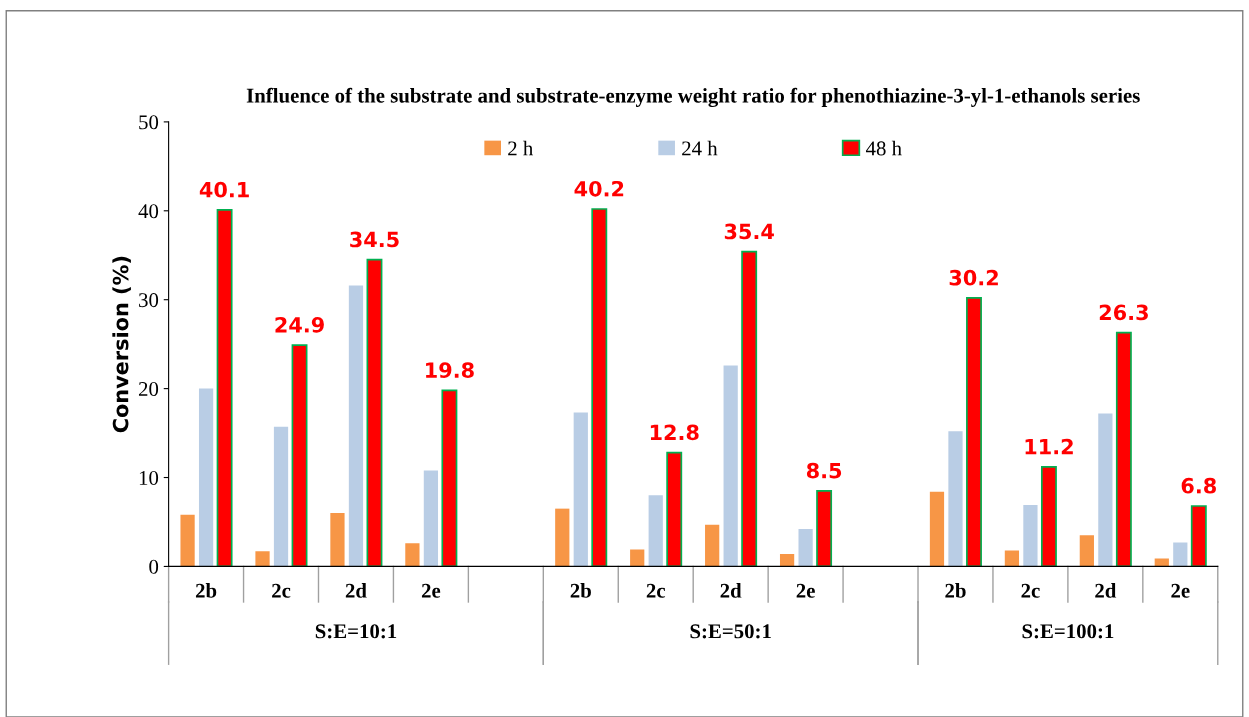 Image resolution: width=1249 pixels, height=717 pixels. I want to click on text: S:E=10:1, so click(356, 631).